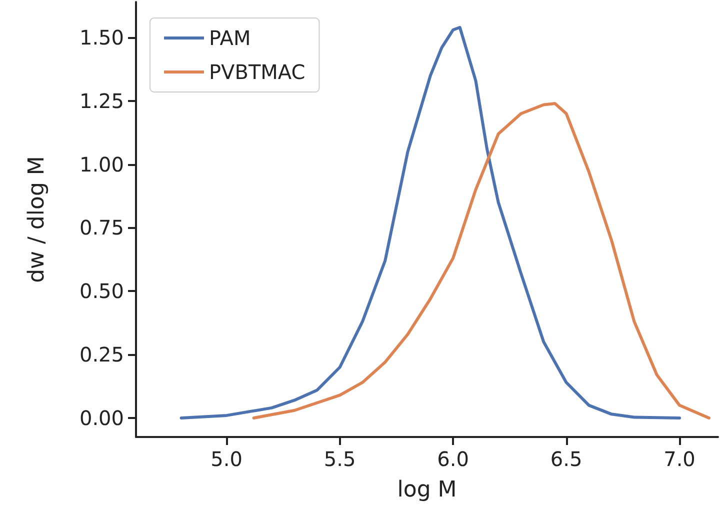 This screenshot has height=531, width=720. Describe the element at coordinates (230, 38) in the screenshot. I see `legend-label: PAM` at that location.